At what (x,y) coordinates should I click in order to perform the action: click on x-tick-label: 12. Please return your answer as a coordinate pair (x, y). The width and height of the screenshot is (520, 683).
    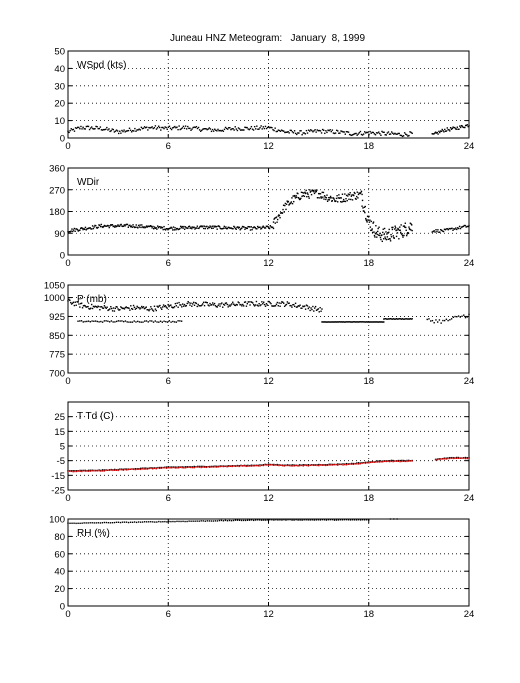
    Looking at the image, I should click on (268, 263).